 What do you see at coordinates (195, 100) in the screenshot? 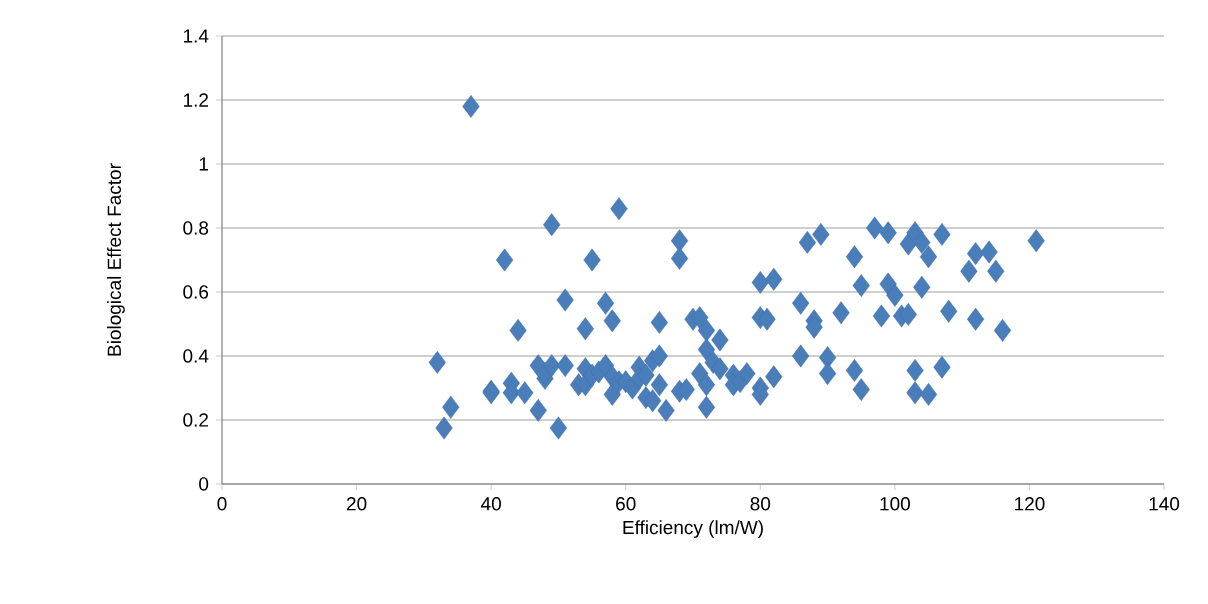
I see `y-tick-label: 1.2` at bounding box center [195, 100].